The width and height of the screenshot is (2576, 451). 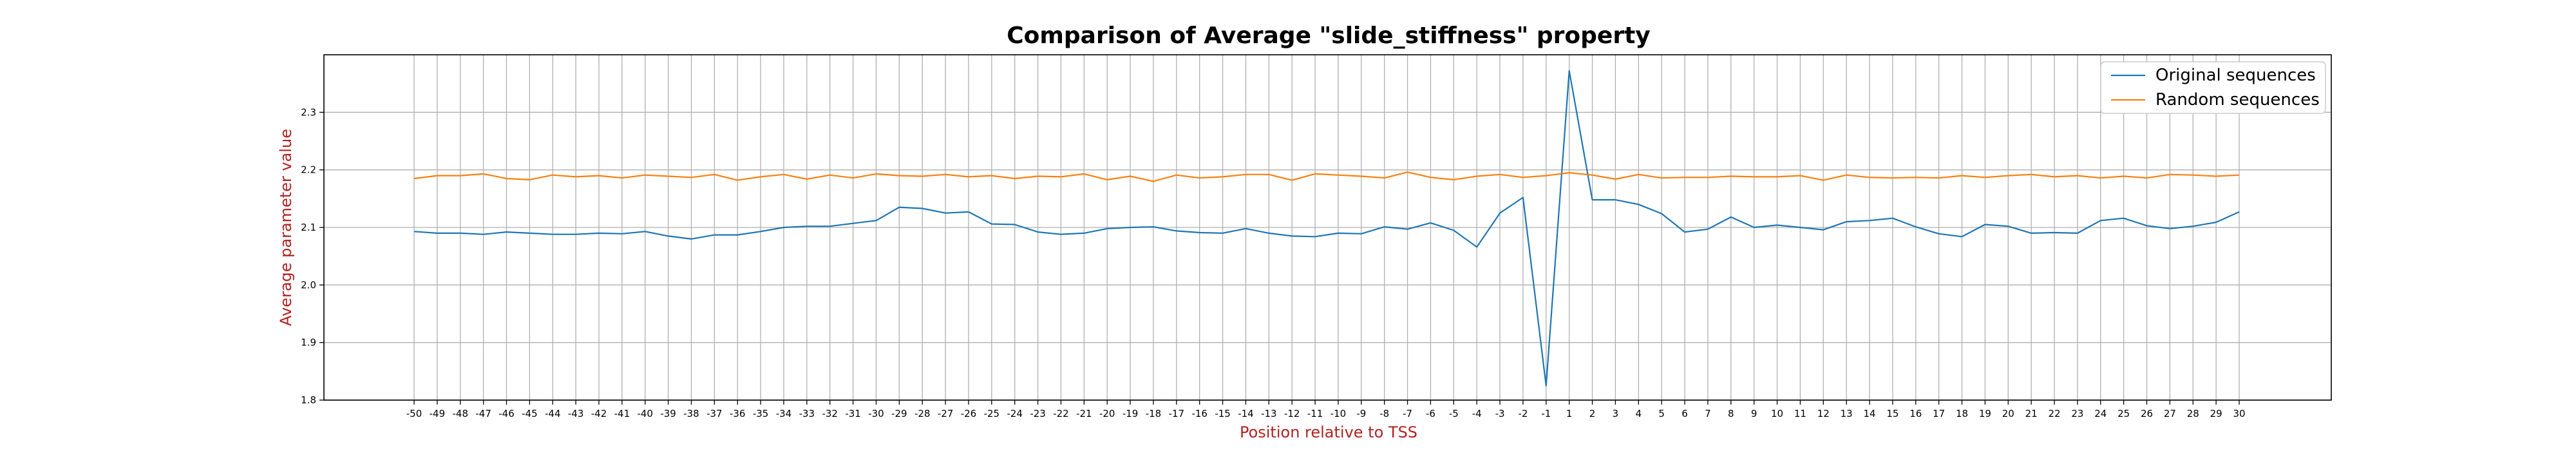 I want to click on x-tick-label: 16, so click(x=1915, y=413).